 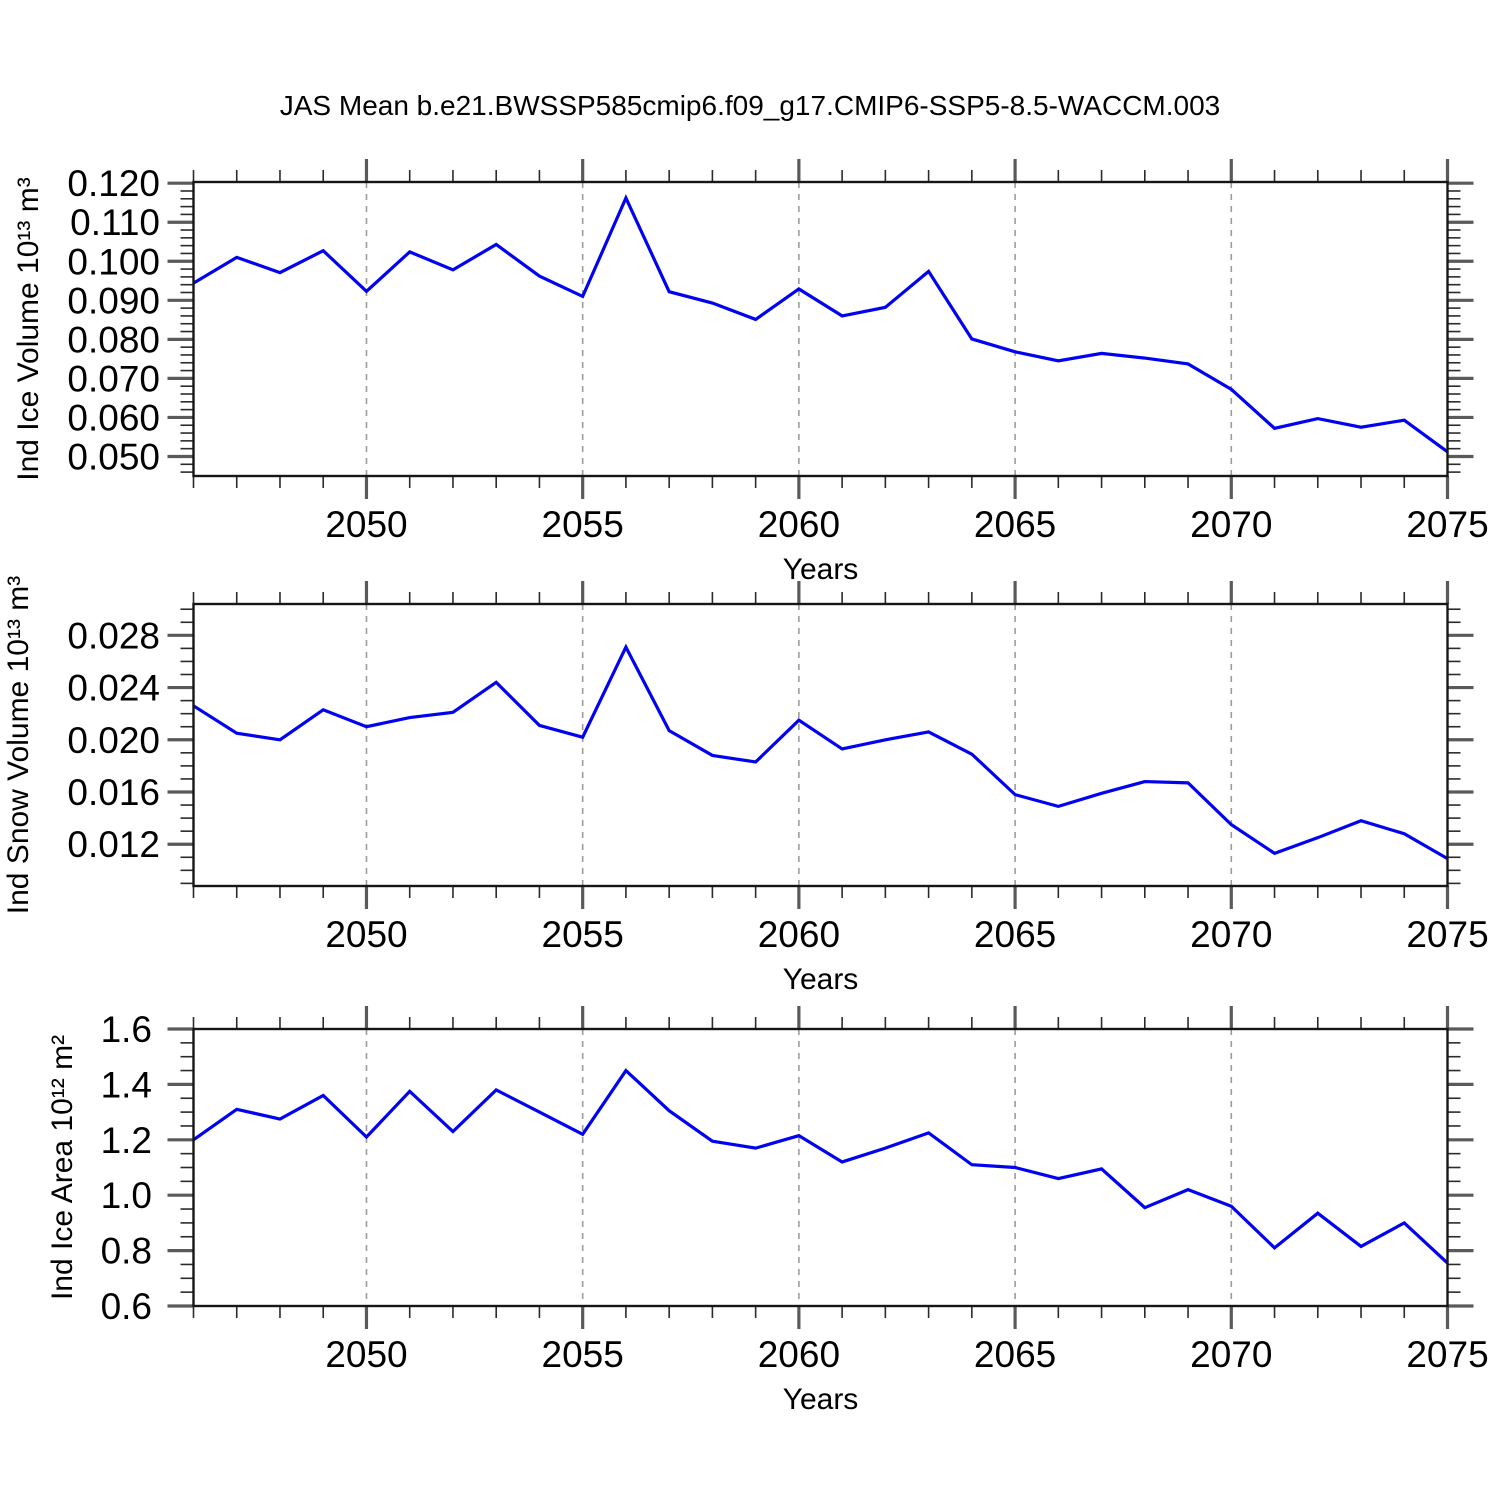 I want to click on y-tick-label: 0.090, so click(x=113, y=300).